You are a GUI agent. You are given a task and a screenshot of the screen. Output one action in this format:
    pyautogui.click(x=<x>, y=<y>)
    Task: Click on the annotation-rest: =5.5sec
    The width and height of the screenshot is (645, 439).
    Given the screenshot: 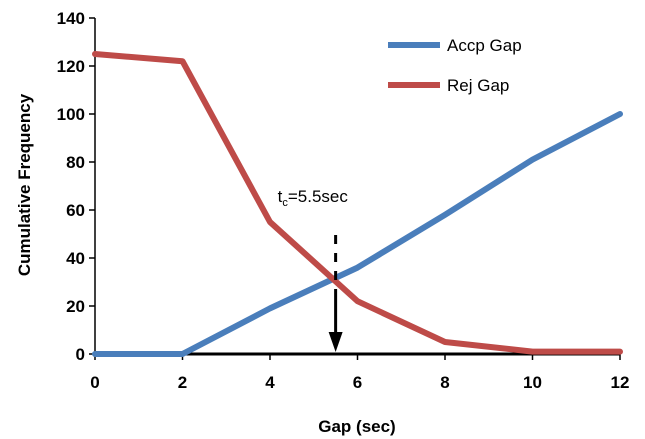 What is the action you would take?
    pyautogui.click(x=318, y=196)
    